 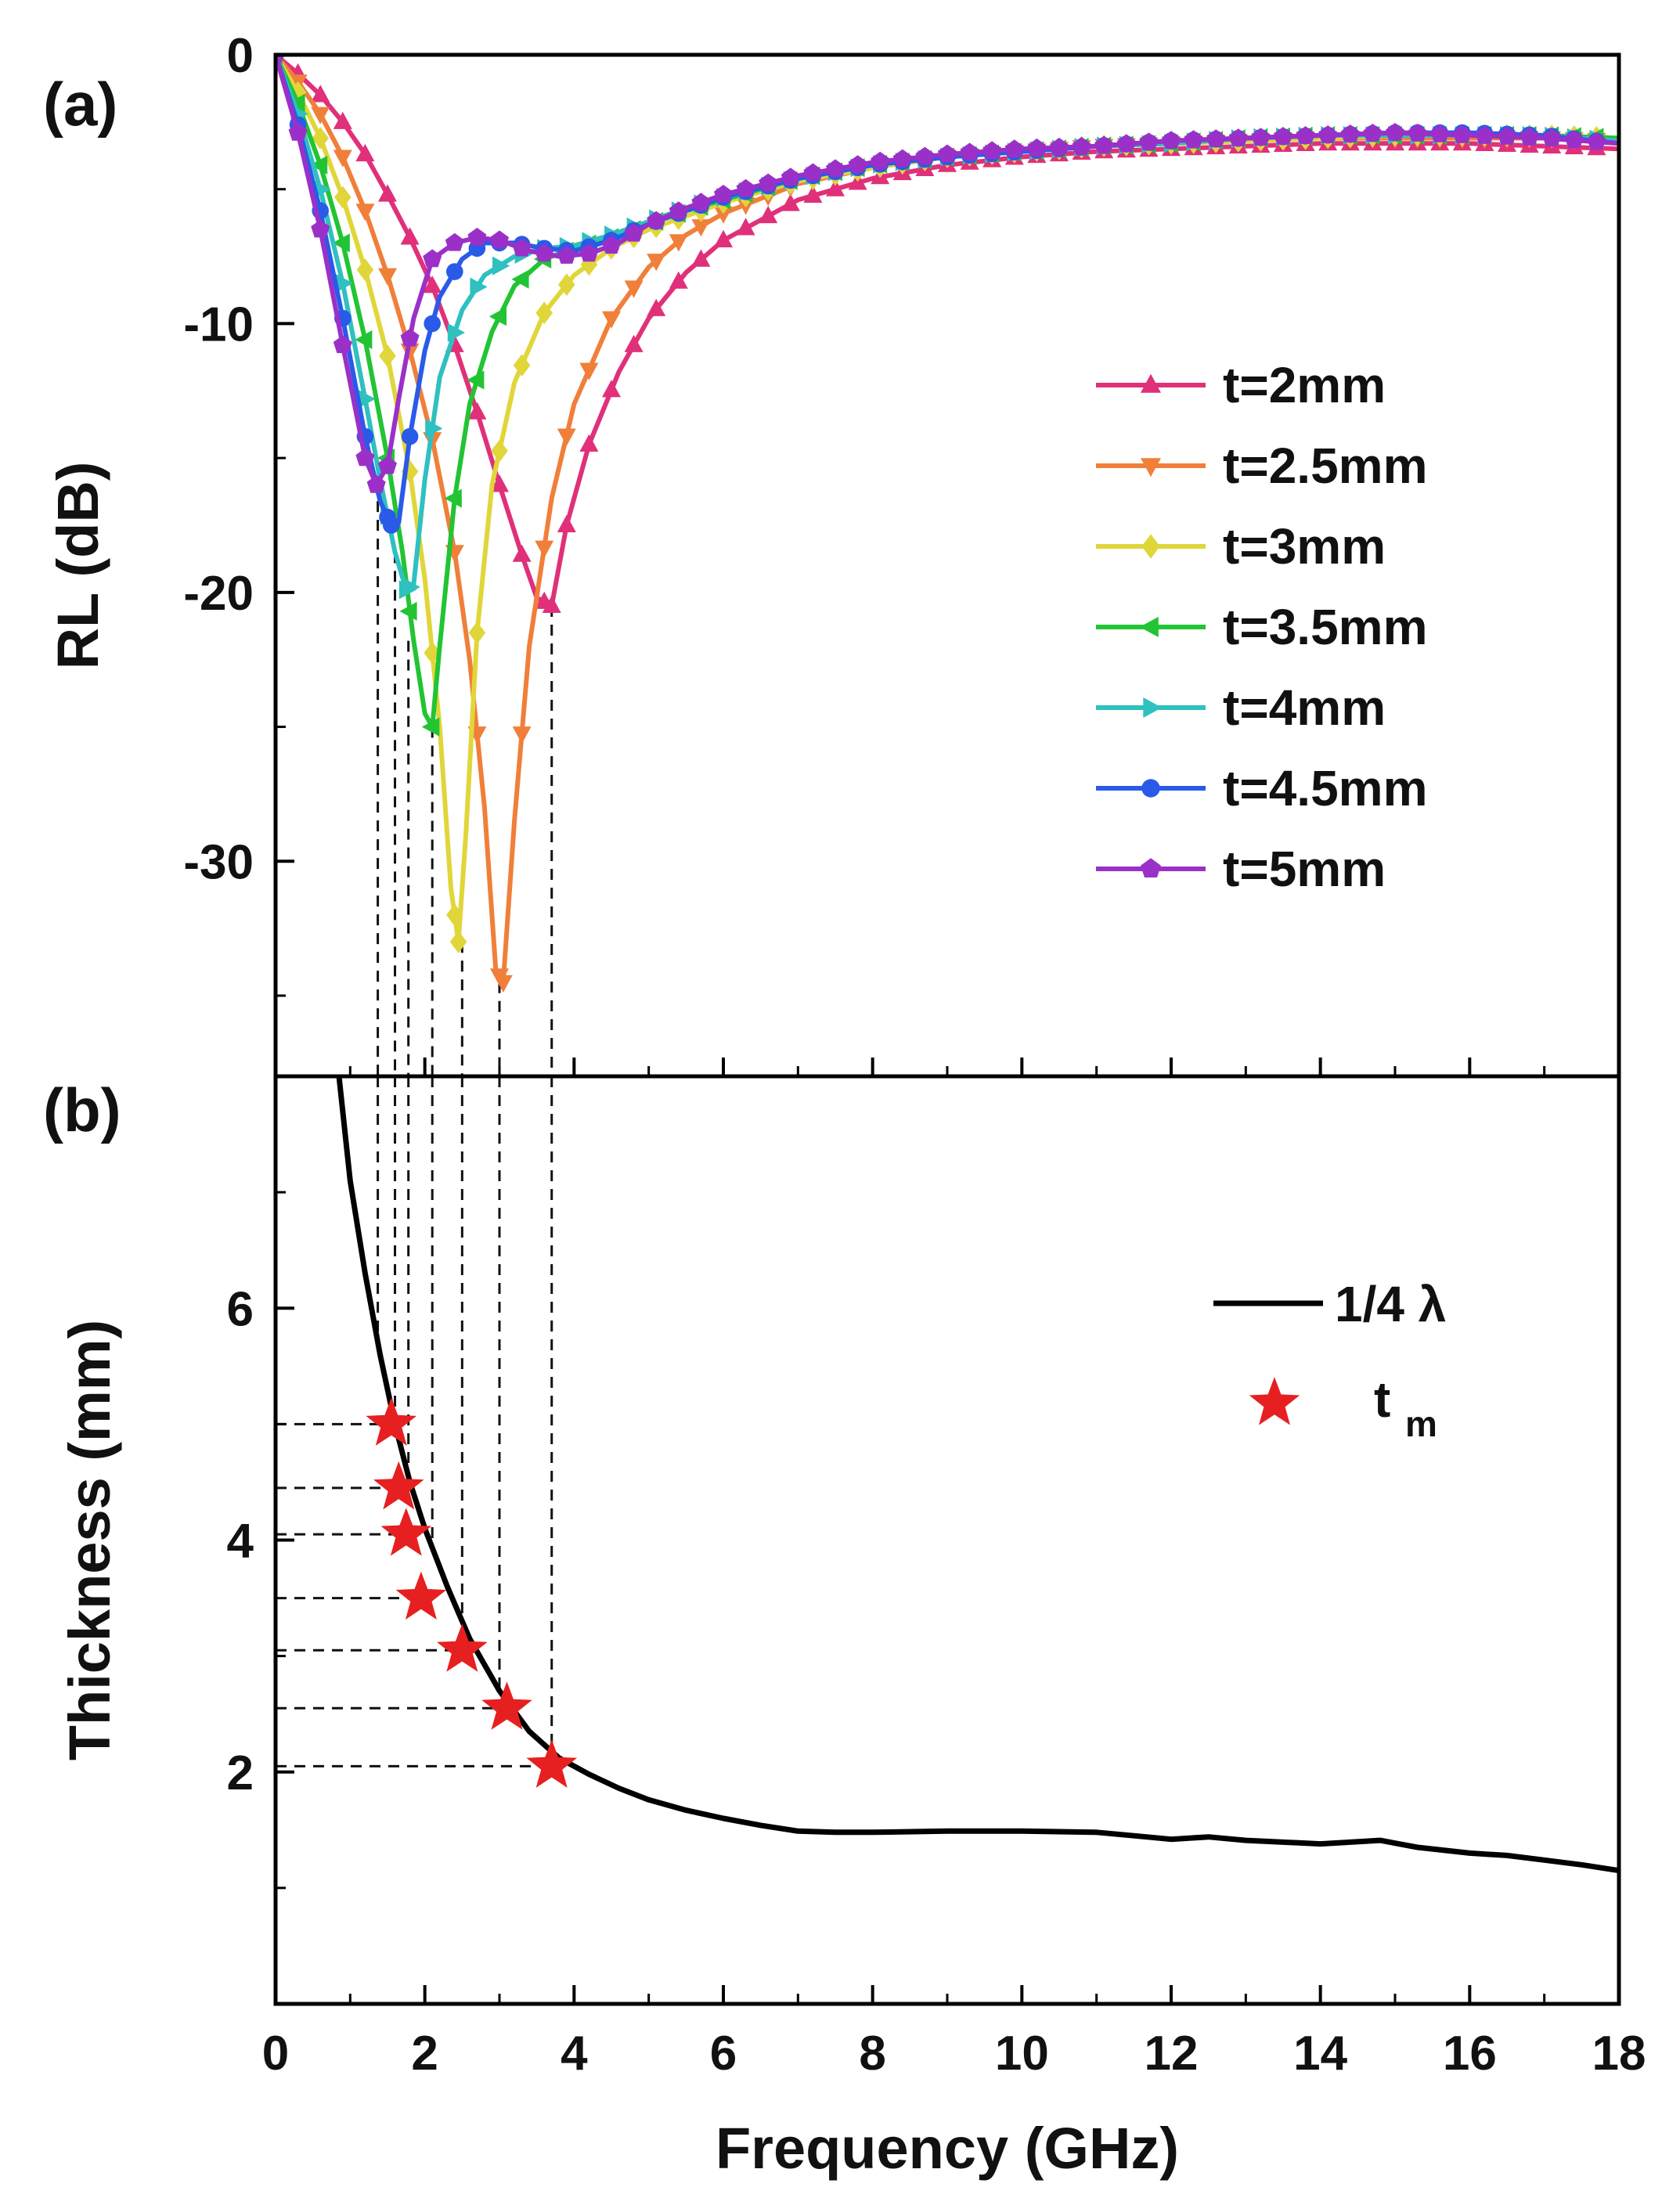 I want to click on x-axis-title: Frequency (GHz), so click(x=947, y=2148).